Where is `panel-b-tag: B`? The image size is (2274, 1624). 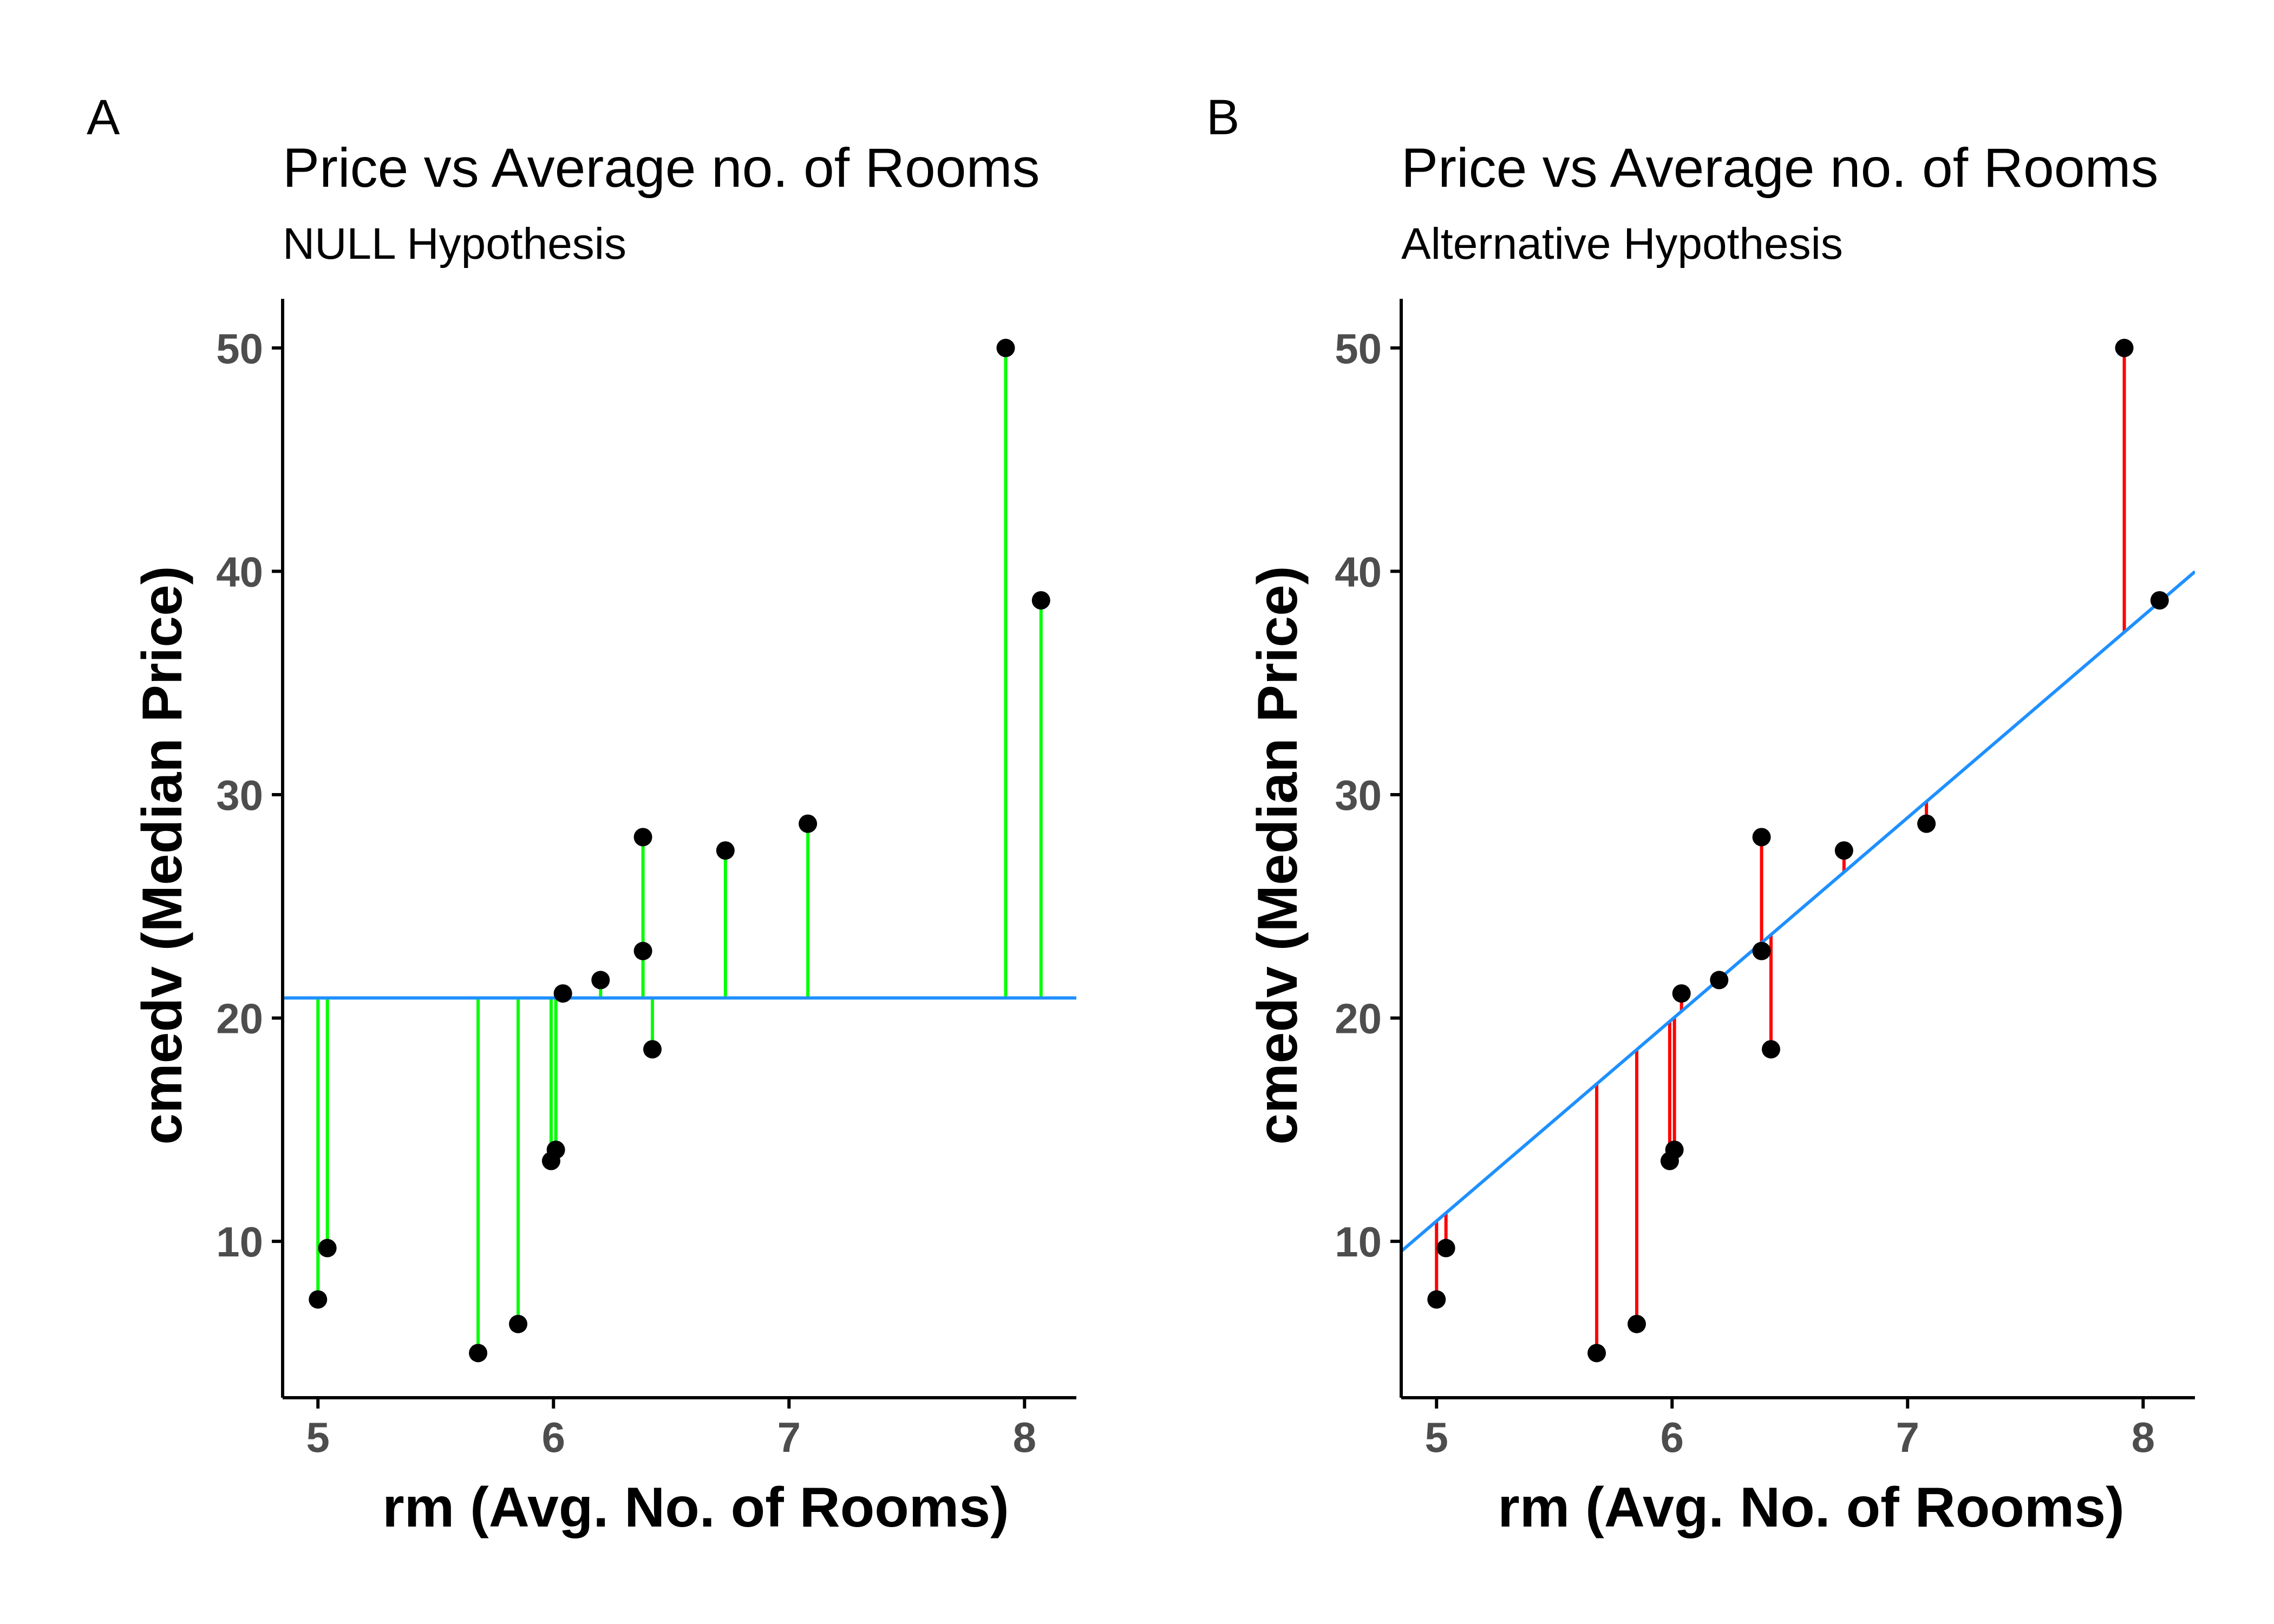 panel-b-tag: B is located at coordinates (1223, 117).